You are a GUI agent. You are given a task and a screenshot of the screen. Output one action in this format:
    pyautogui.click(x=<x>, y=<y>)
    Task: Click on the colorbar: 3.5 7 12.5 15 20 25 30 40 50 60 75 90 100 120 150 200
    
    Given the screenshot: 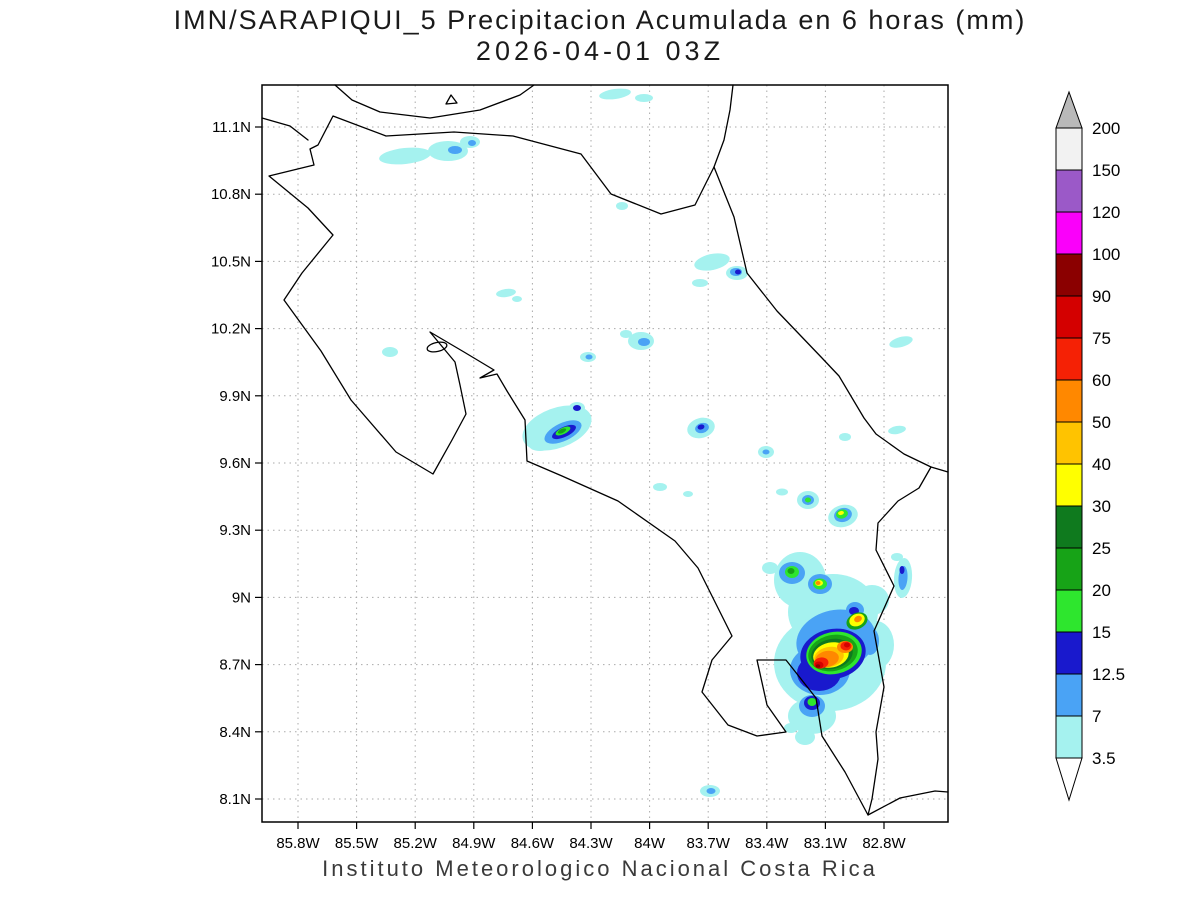 What is the action you would take?
    pyautogui.click(x=1090, y=446)
    